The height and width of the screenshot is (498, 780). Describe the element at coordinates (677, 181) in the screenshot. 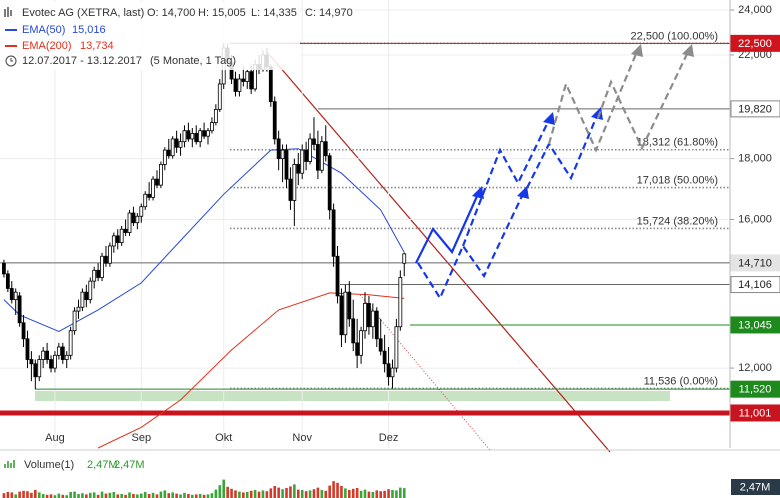

I see `fib-label: 17,018 (50.00%)` at that location.